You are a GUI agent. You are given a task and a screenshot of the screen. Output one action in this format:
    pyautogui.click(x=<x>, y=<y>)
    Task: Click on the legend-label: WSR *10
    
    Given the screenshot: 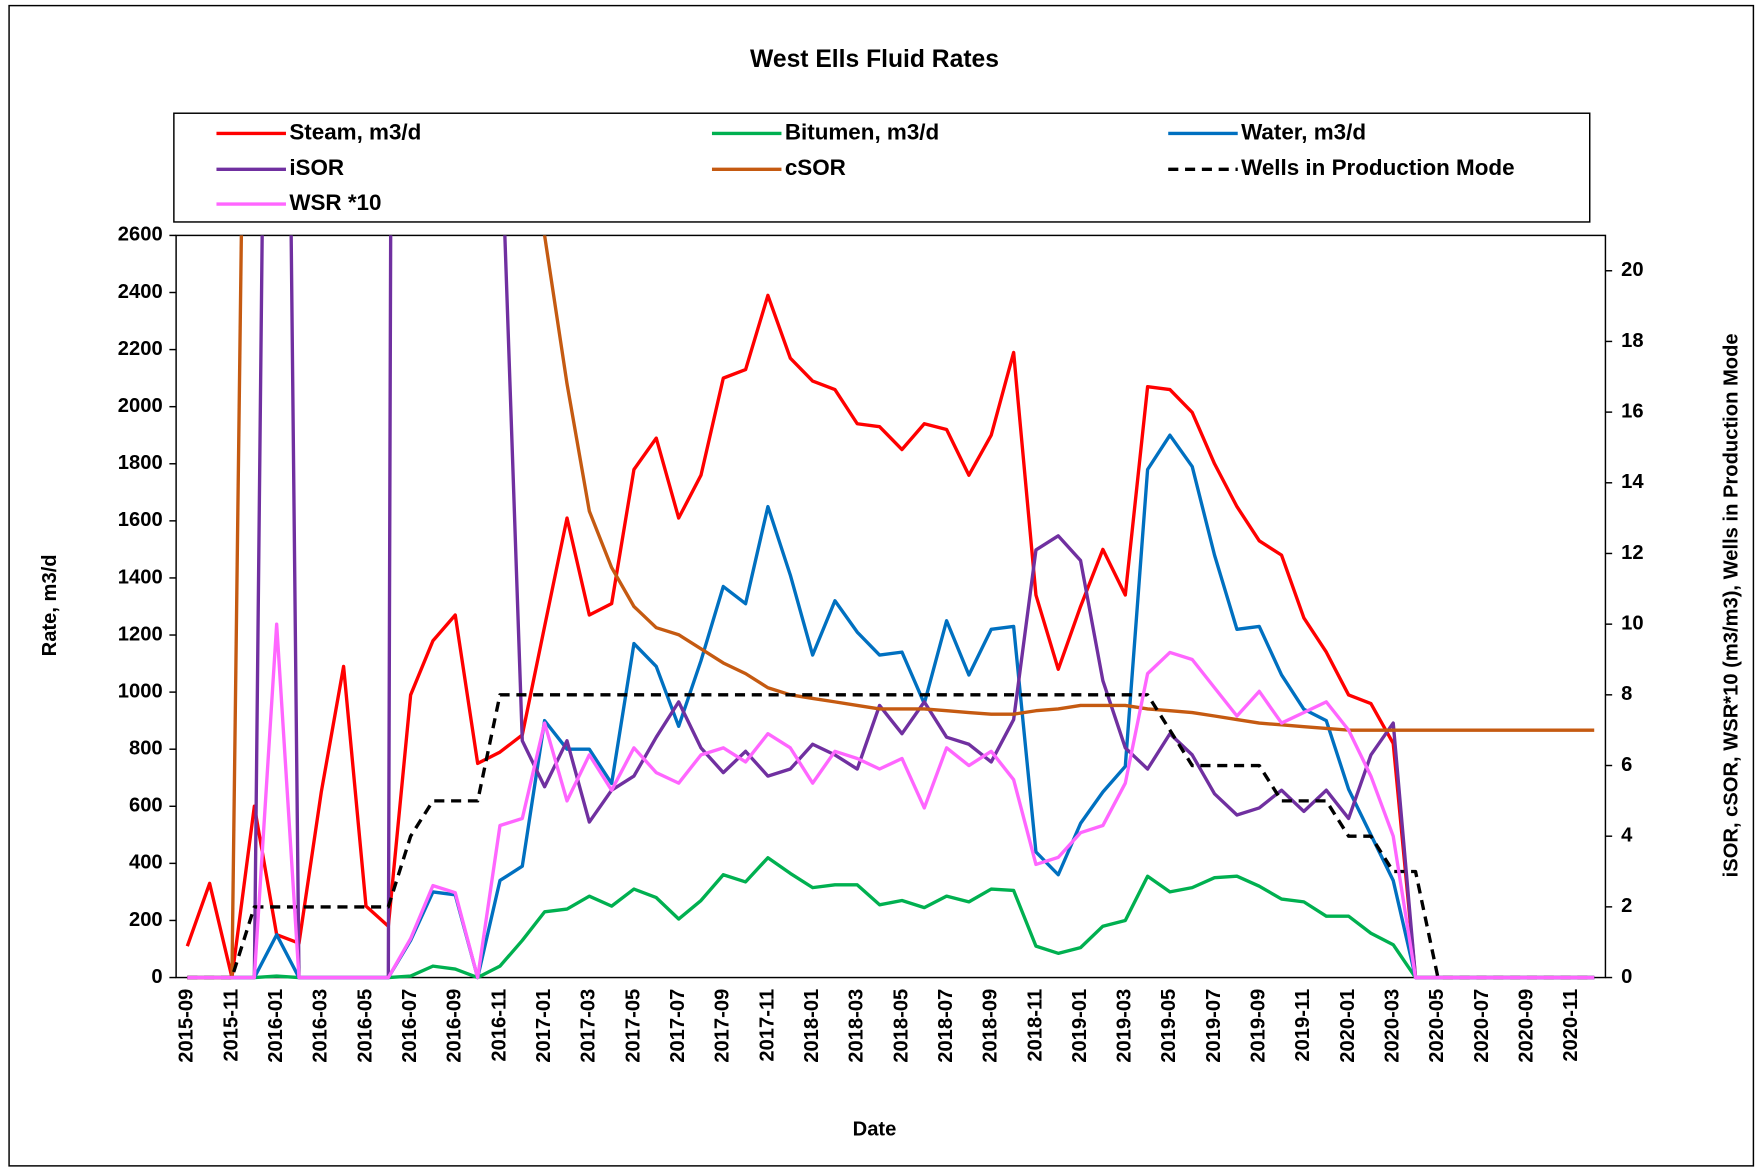 What is the action you would take?
    pyautogui.click(x=335, y=202)
    